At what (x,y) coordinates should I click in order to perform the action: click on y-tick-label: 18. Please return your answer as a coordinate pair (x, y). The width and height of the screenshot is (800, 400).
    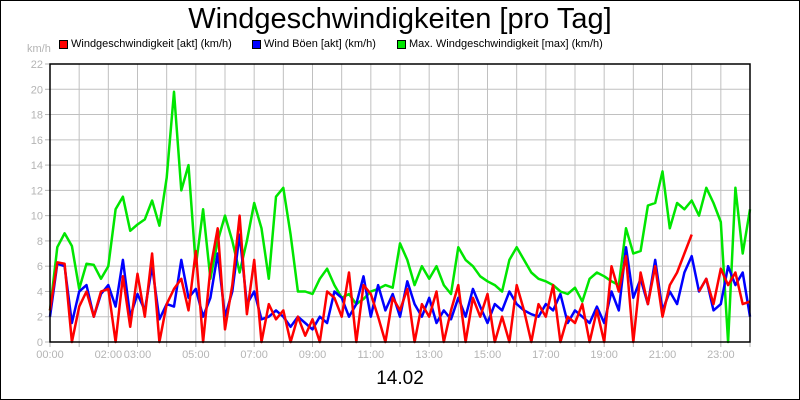
    Looking at the image, I should click on (37, 116).